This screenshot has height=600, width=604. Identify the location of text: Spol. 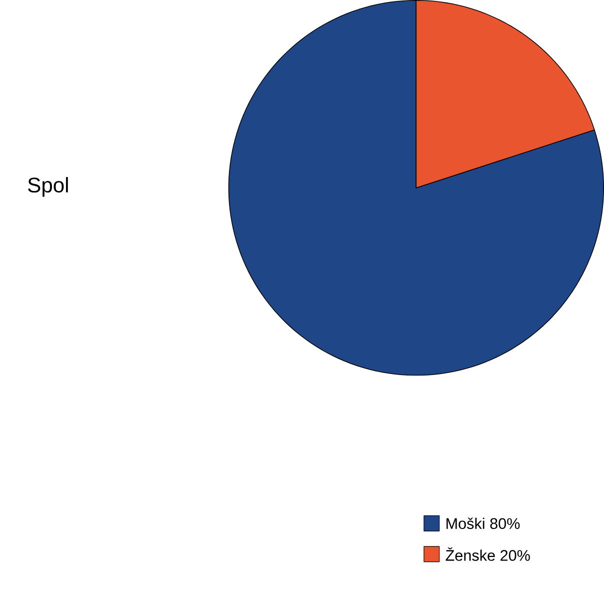
(48, 186).